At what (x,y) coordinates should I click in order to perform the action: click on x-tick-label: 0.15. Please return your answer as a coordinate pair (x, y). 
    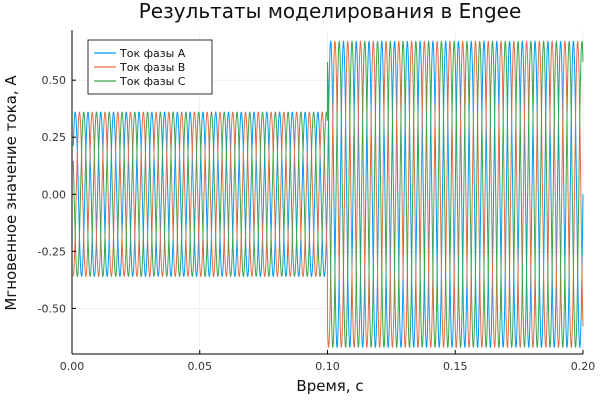
    Looking at the image, I should click on (455, 366).